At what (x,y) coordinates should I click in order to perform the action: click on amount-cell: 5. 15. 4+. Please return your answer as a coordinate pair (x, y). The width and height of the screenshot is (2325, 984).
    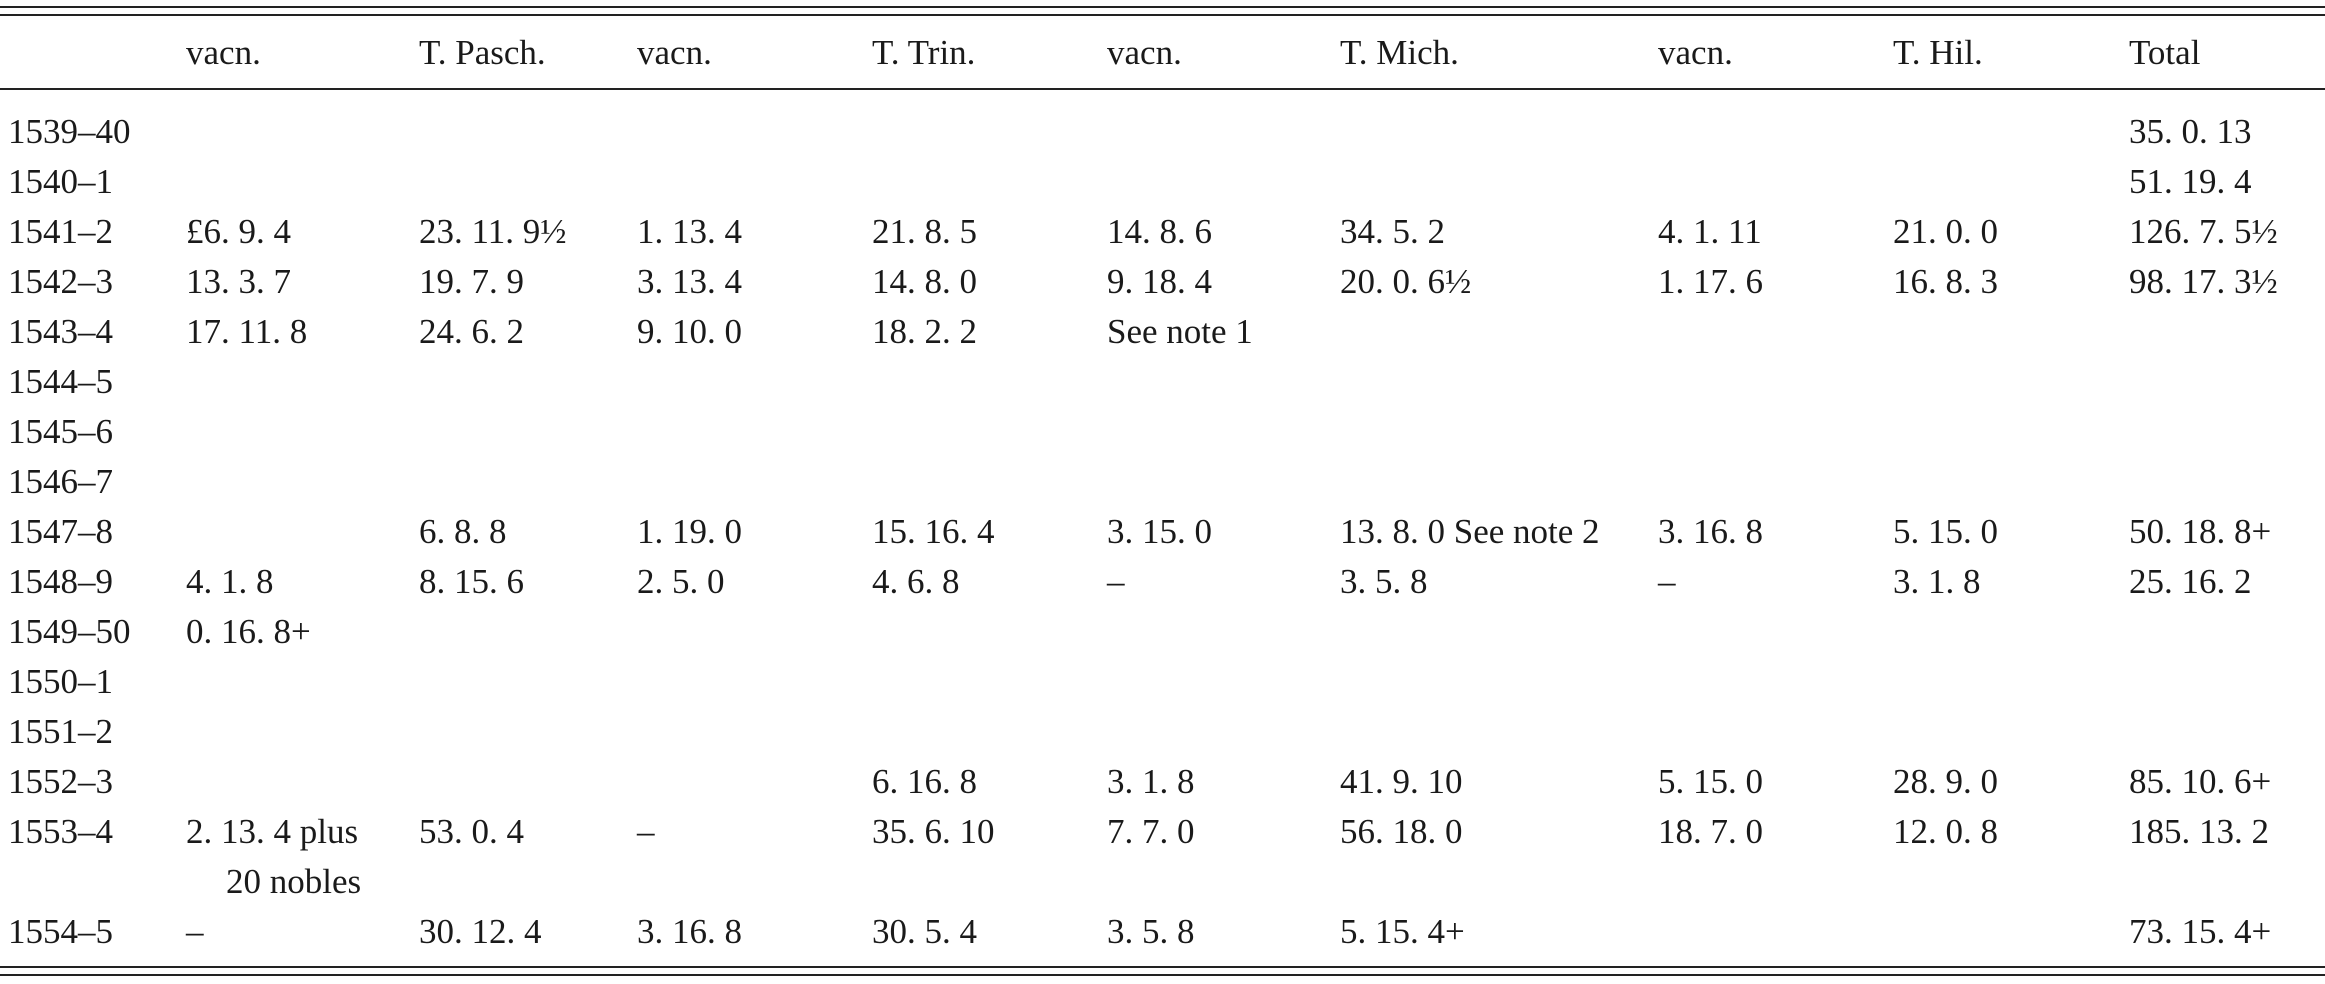
    Looking at the image, I should click on (1402, 931).